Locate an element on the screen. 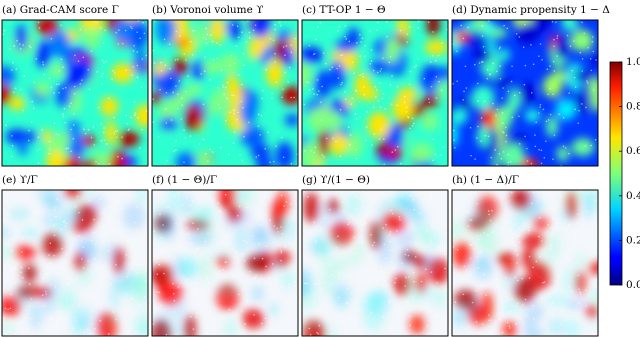 The width and height of the screenshot is (640, 338). panel-label: (f) (1 − Θ)/Γ is located at coordinates (184, 180).